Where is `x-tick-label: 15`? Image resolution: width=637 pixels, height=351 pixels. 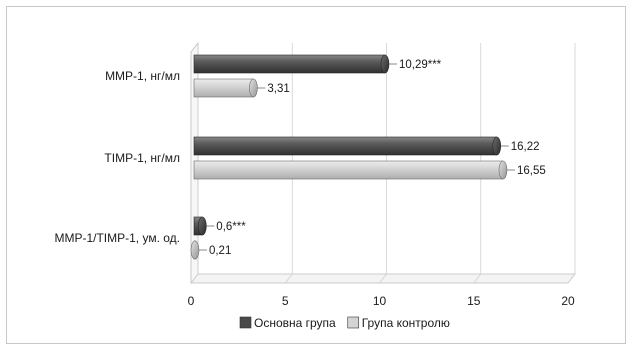
x-tick-label: 15 is located at coordinates (474, 301).